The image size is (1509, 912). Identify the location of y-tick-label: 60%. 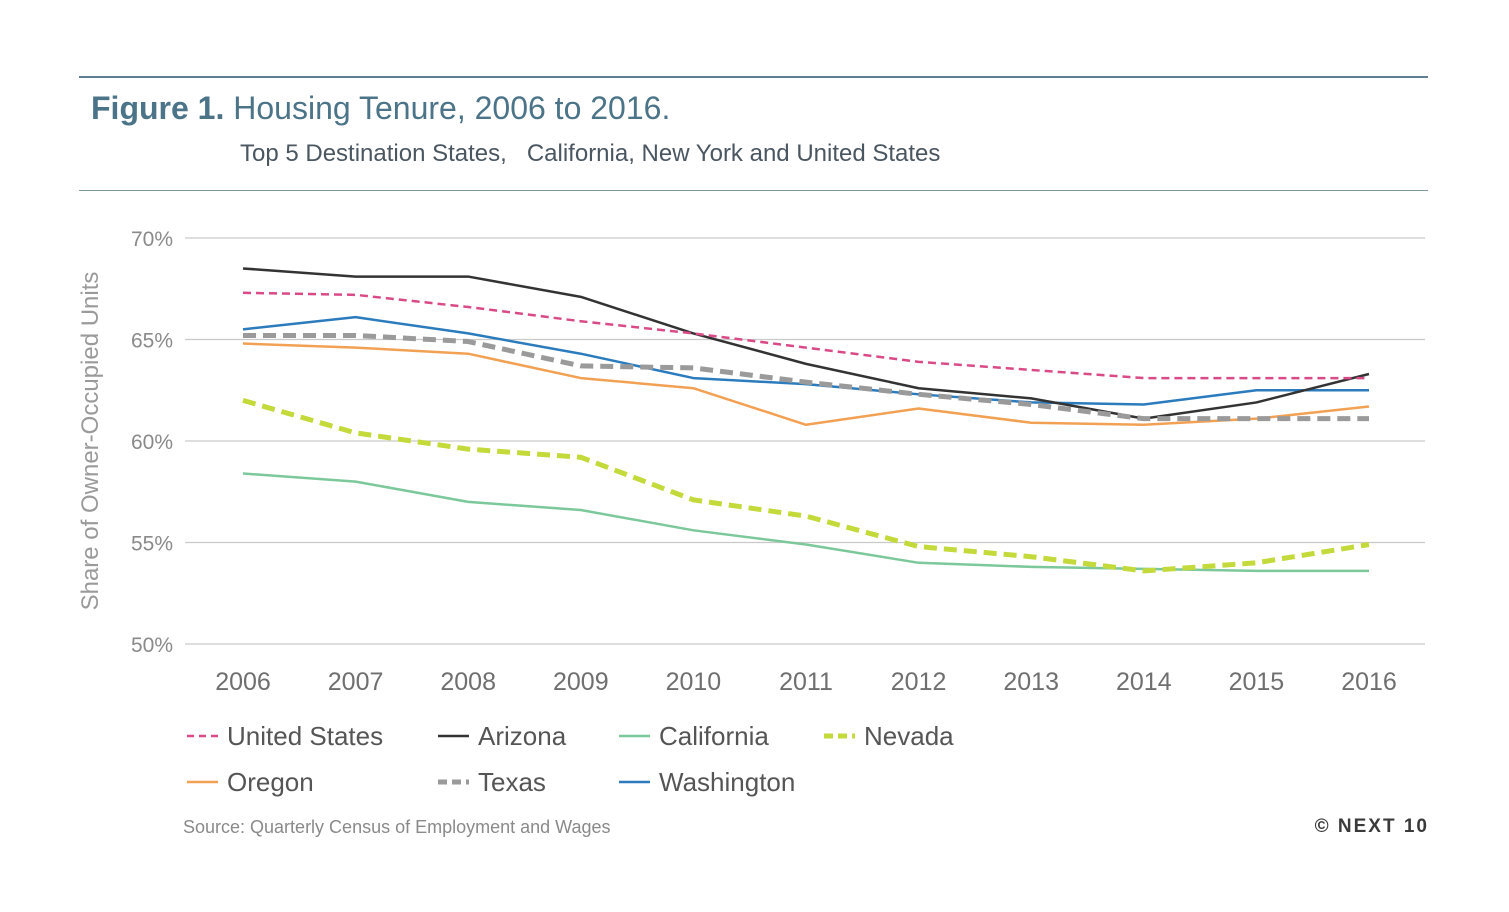
(152, 442).